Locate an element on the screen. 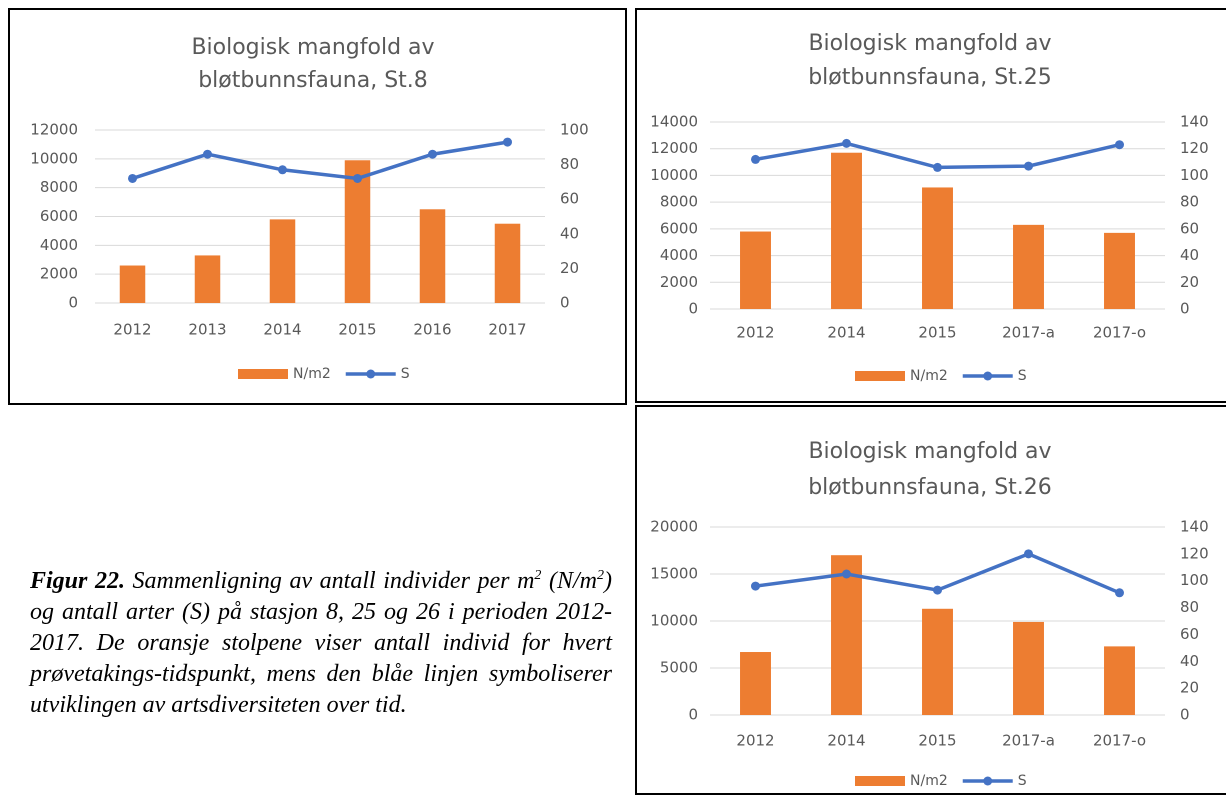  caption-label: Figur 22. is located at coordinates (77, 581).